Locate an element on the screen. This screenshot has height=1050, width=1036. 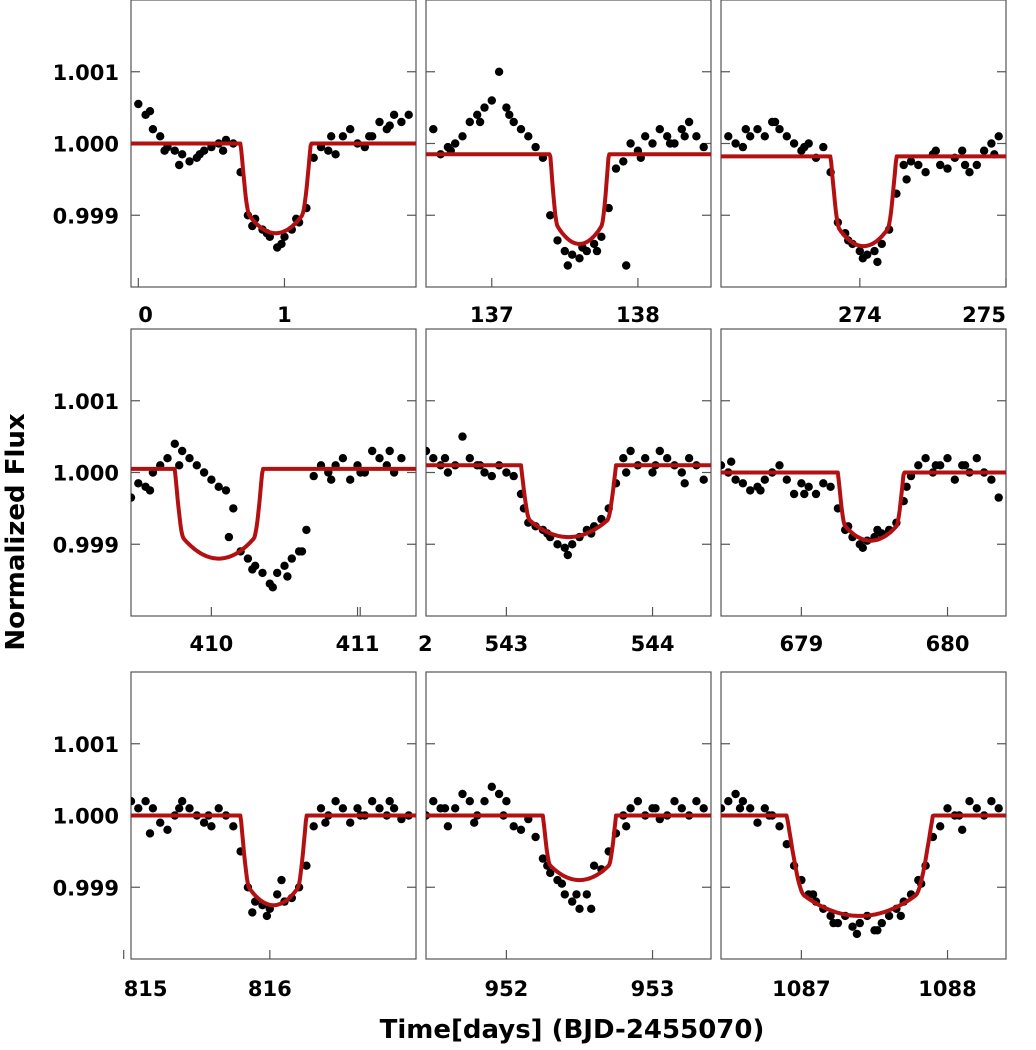
panel-8: 952 953 is located at coordinates (568, 836).